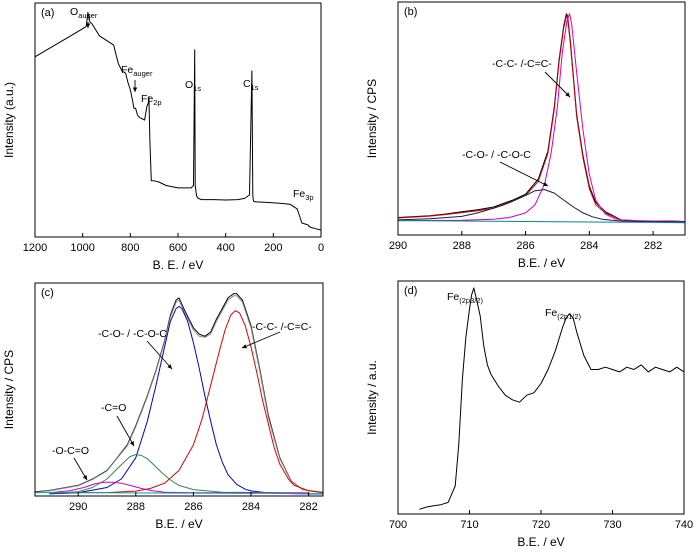  I want to click on x-tick-label: 0, so click(321, 248).